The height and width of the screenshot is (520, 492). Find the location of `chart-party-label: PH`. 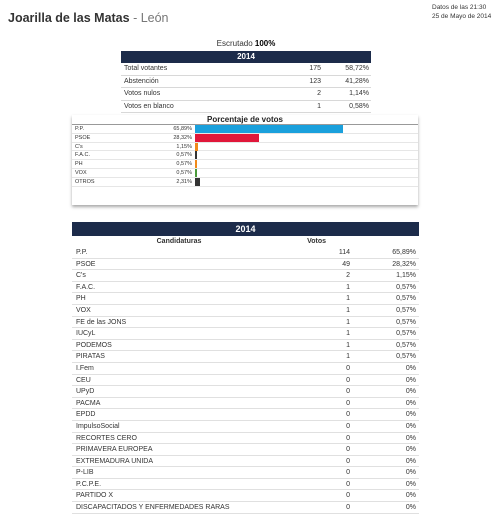

chart-party-label: PH is located at coordinates (79, 164).